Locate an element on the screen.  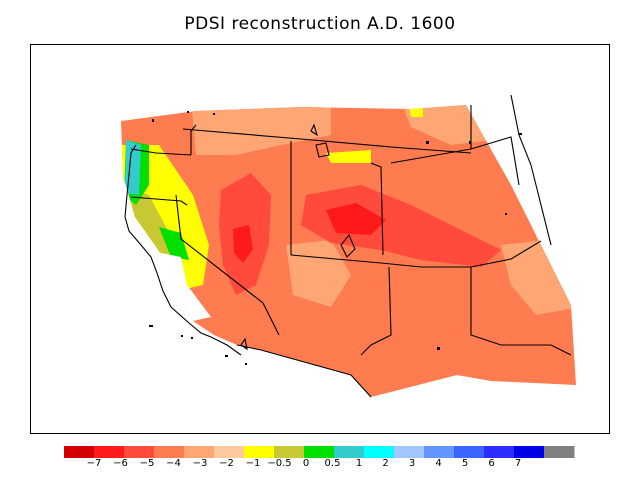
colorbar-tick-label: −1 is located at coordinates (253, 463).